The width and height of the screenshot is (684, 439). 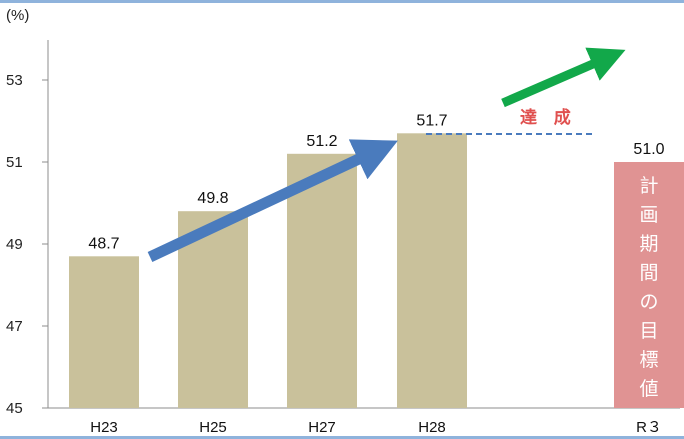 I want to click on data-label: 51.2, so click(x=321, y=141).